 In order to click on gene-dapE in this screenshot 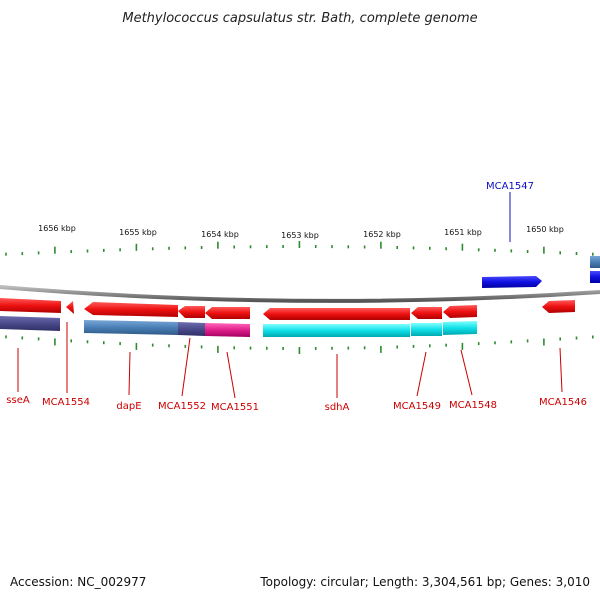, I will do `click(131, 309)`.